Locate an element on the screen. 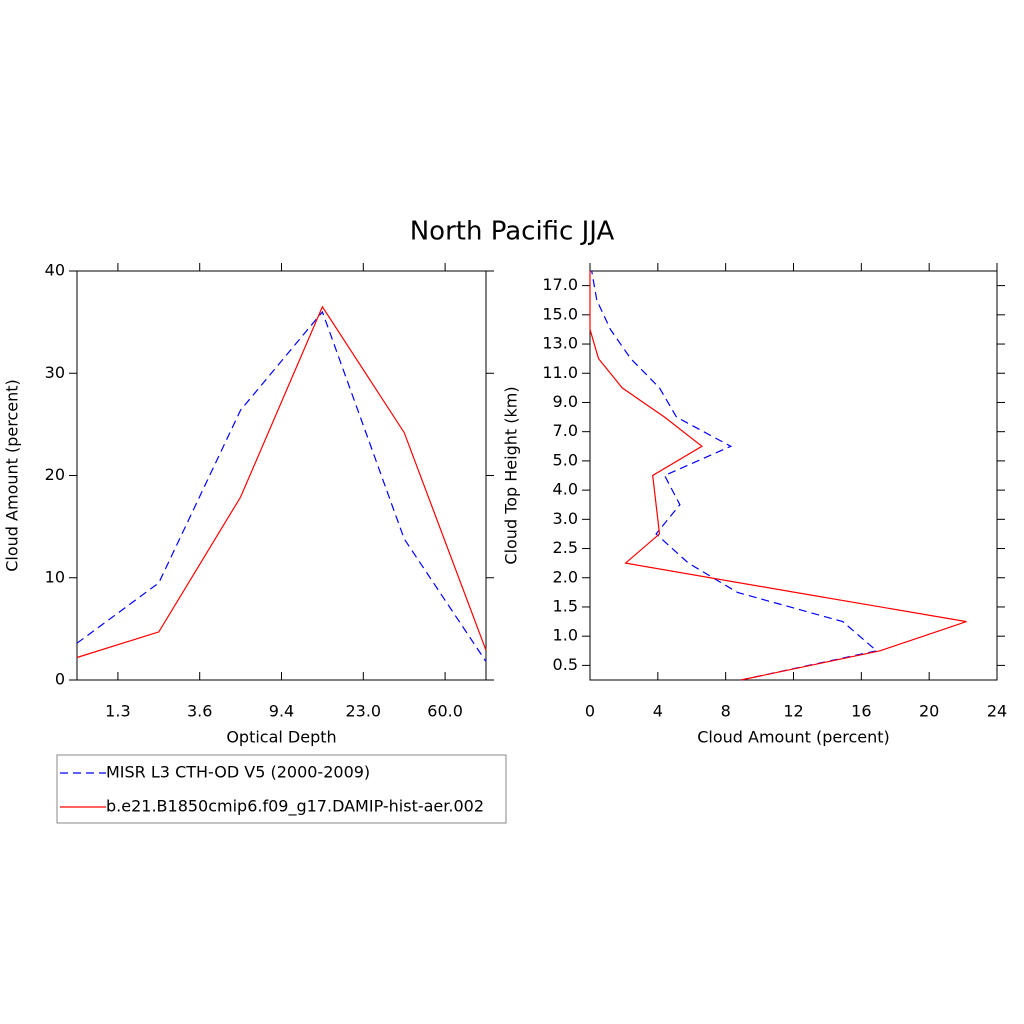 Image resolution: width=1024 pixels, height=1024 pixels. legend-box is located at coordinates (281, 789).